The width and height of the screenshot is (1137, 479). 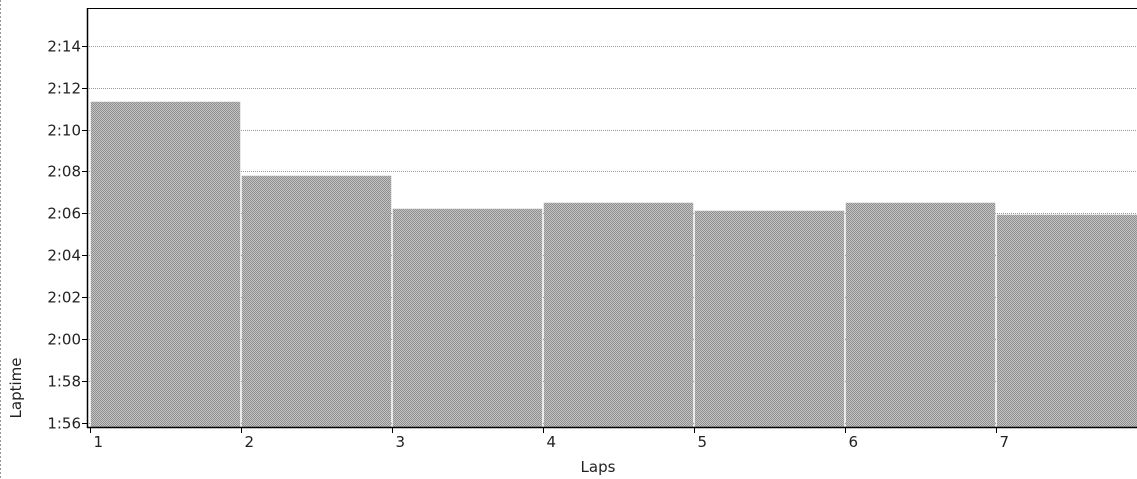 What do you see at coordinates (16, 388) in the screenshot?
I see `y-axis-title: Laptime` at bounding box center [16, 388].